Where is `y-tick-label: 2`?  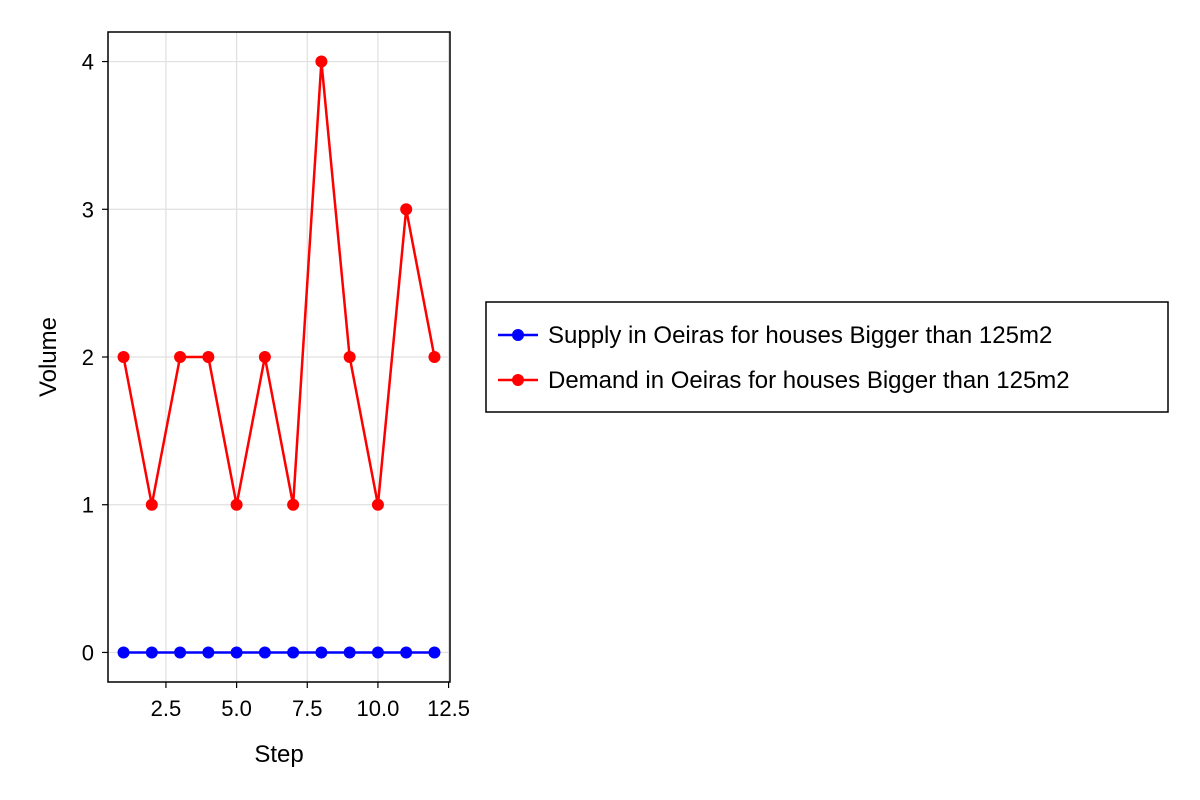 y-tick-label: 2 is located at coordinates (88, 357).